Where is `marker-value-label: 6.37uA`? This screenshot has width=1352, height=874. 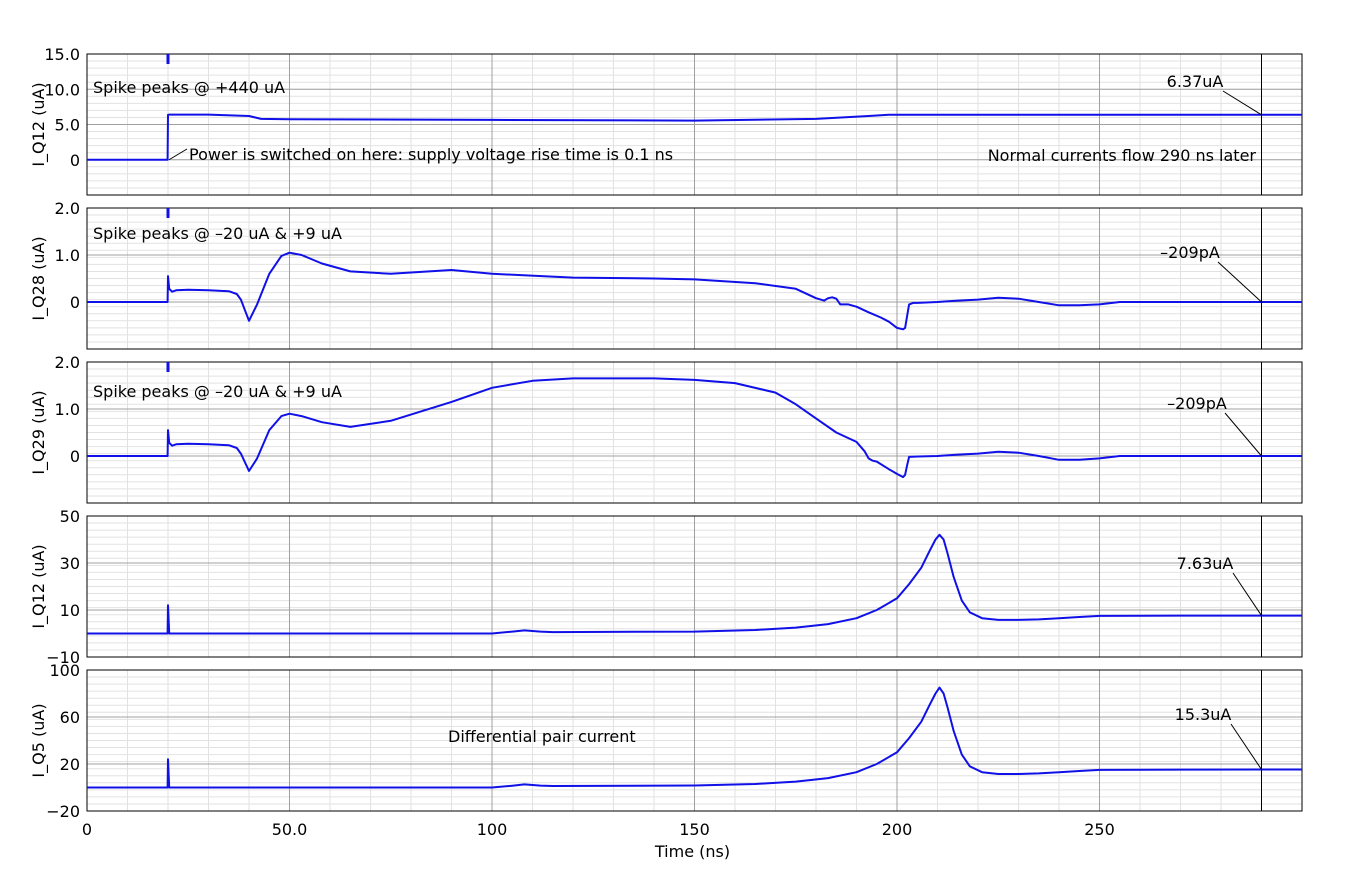 marker-value-label: 6.37uA is located at coordinates (1195, 81).